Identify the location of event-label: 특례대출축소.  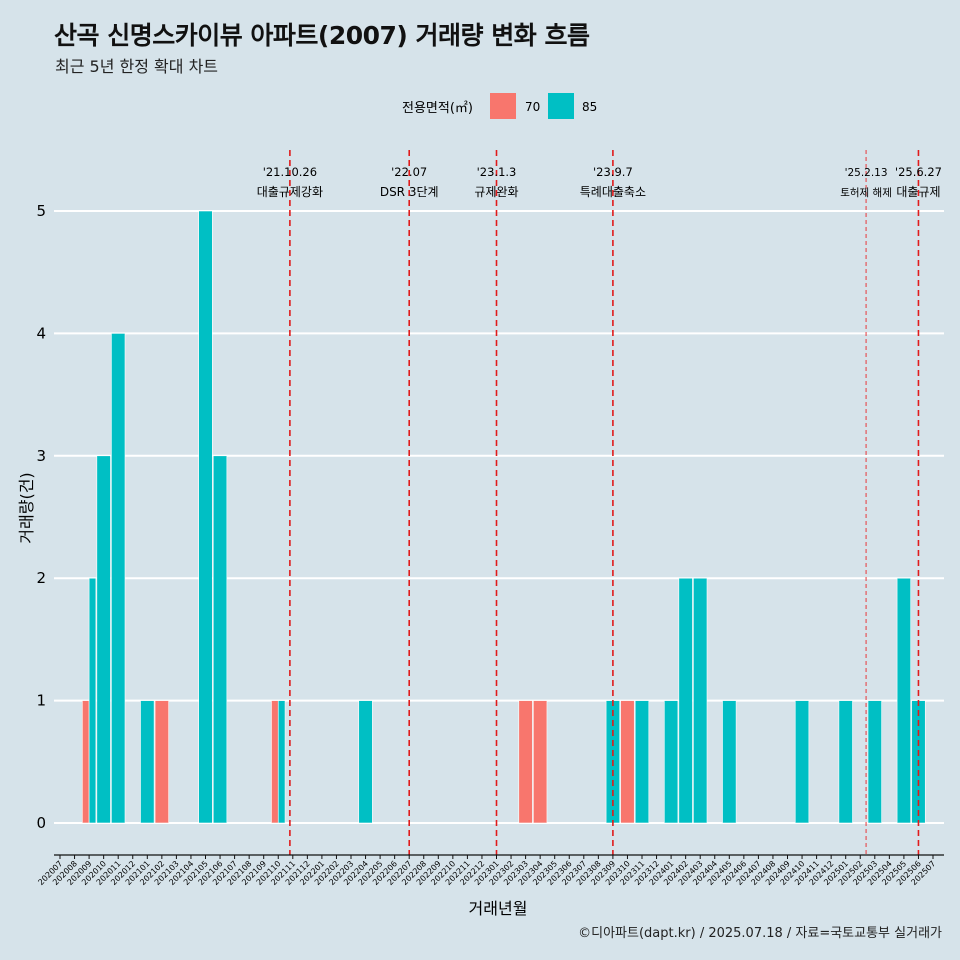
(613, 192).